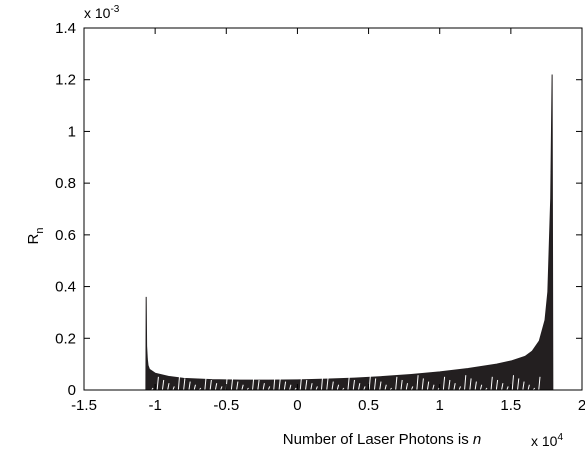  What do you see at coordinates (510, 405) in the screenshot?
I see `x-tick-label: 1.5` at bounding box center [510, 405].